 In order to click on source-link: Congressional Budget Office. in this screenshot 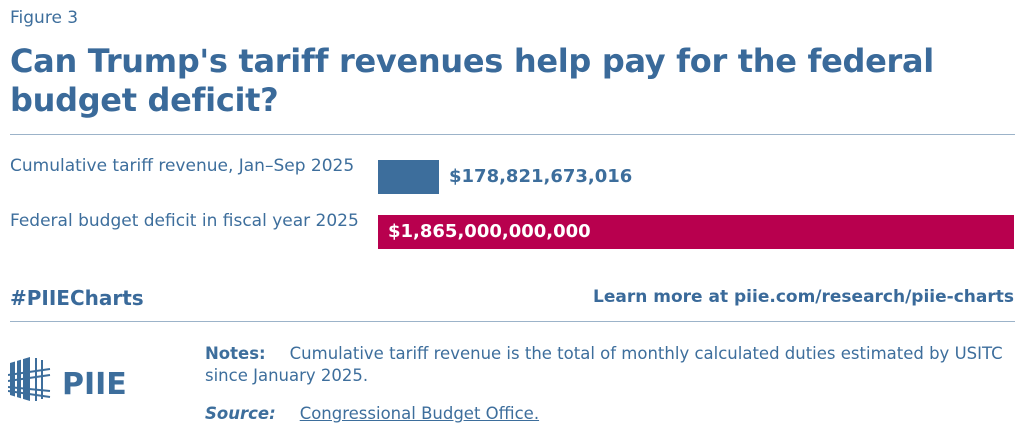, I will do `click(419, 413)`.